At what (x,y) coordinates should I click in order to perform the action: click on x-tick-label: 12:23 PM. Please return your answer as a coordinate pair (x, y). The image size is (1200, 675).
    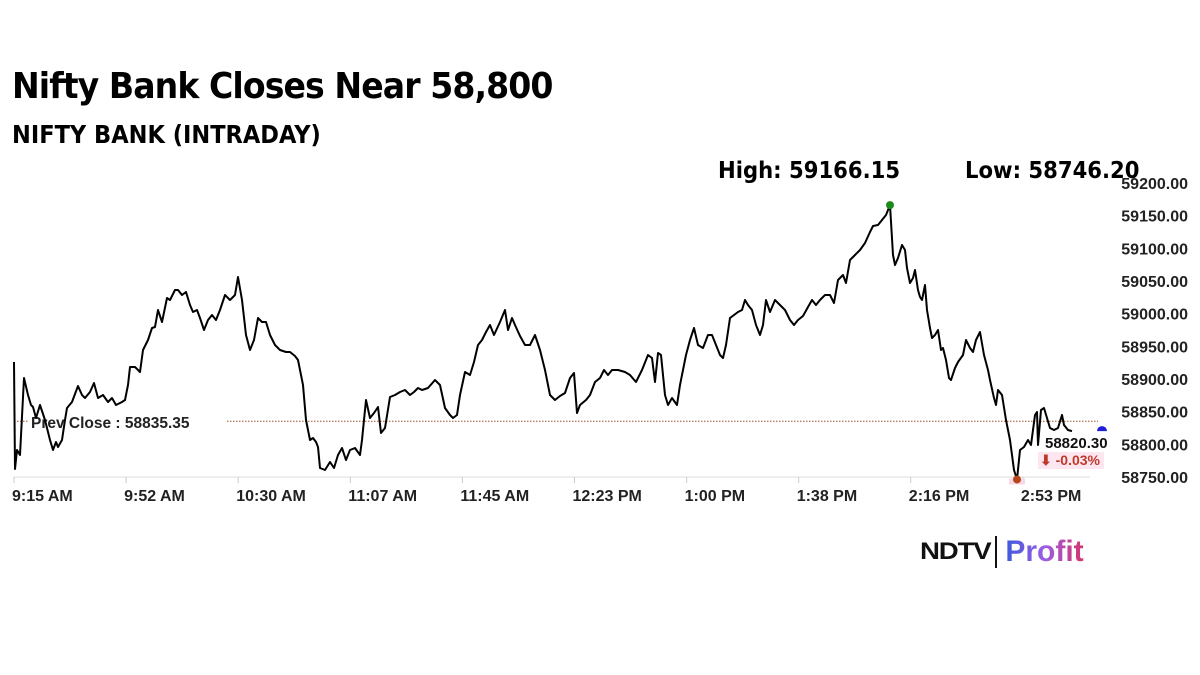
    Looking at the image, I should click on (607, 496).